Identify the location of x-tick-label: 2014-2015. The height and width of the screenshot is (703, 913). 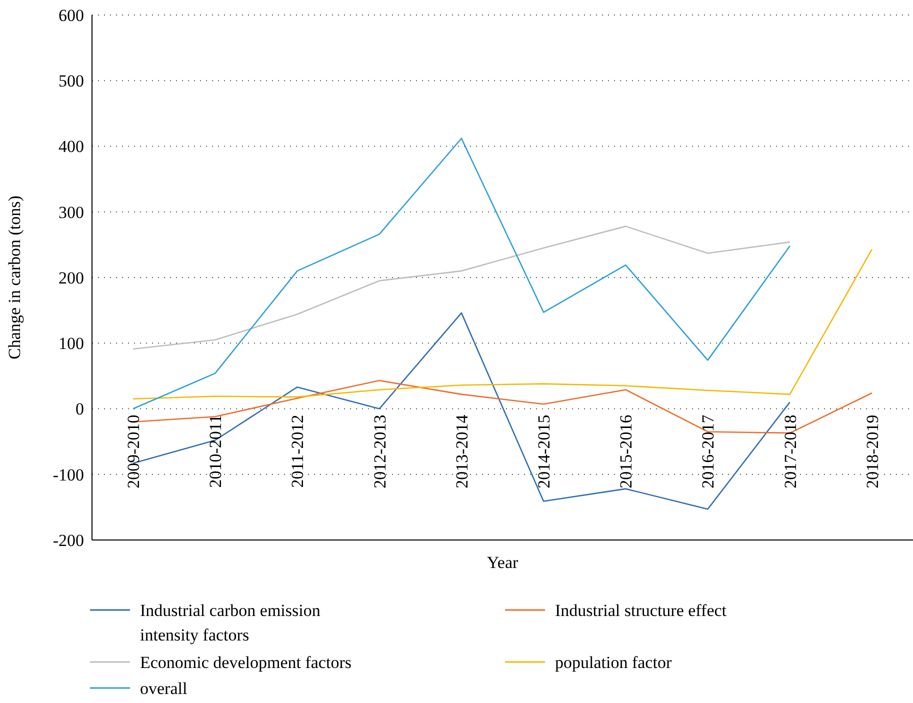
(544, 451).